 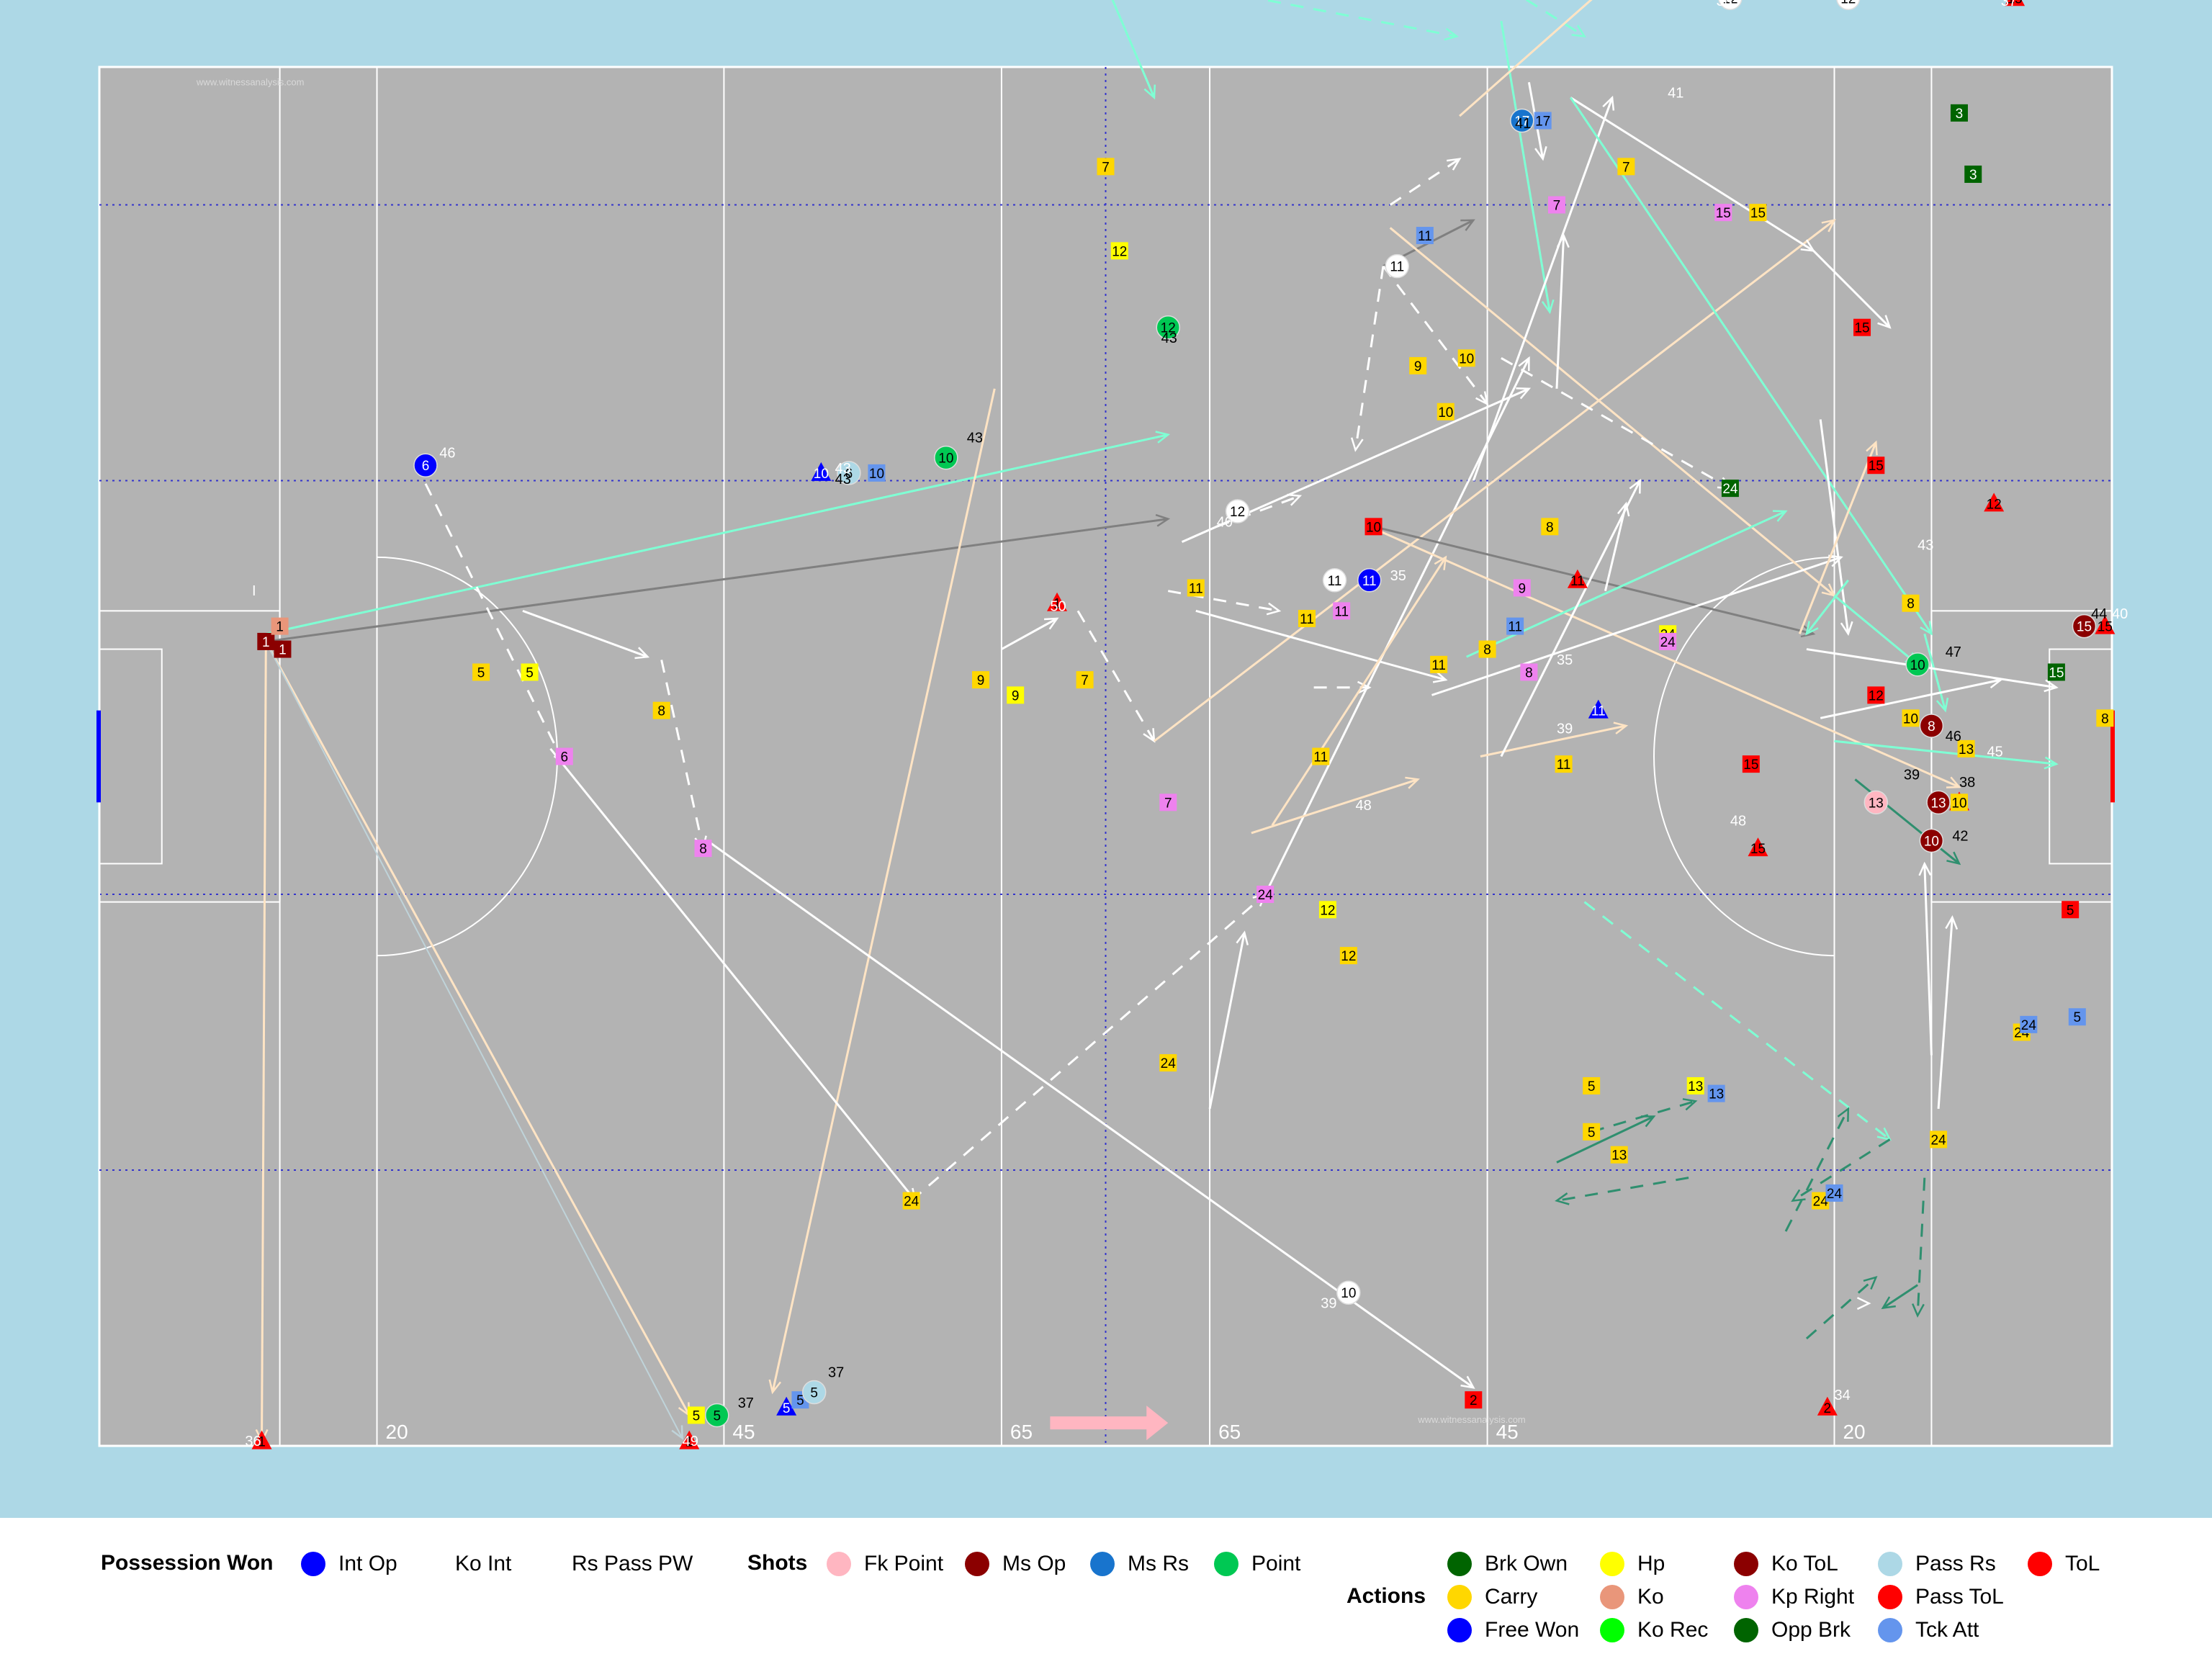 I want to click on marker-label: 1, so click(x=1057, y=604).